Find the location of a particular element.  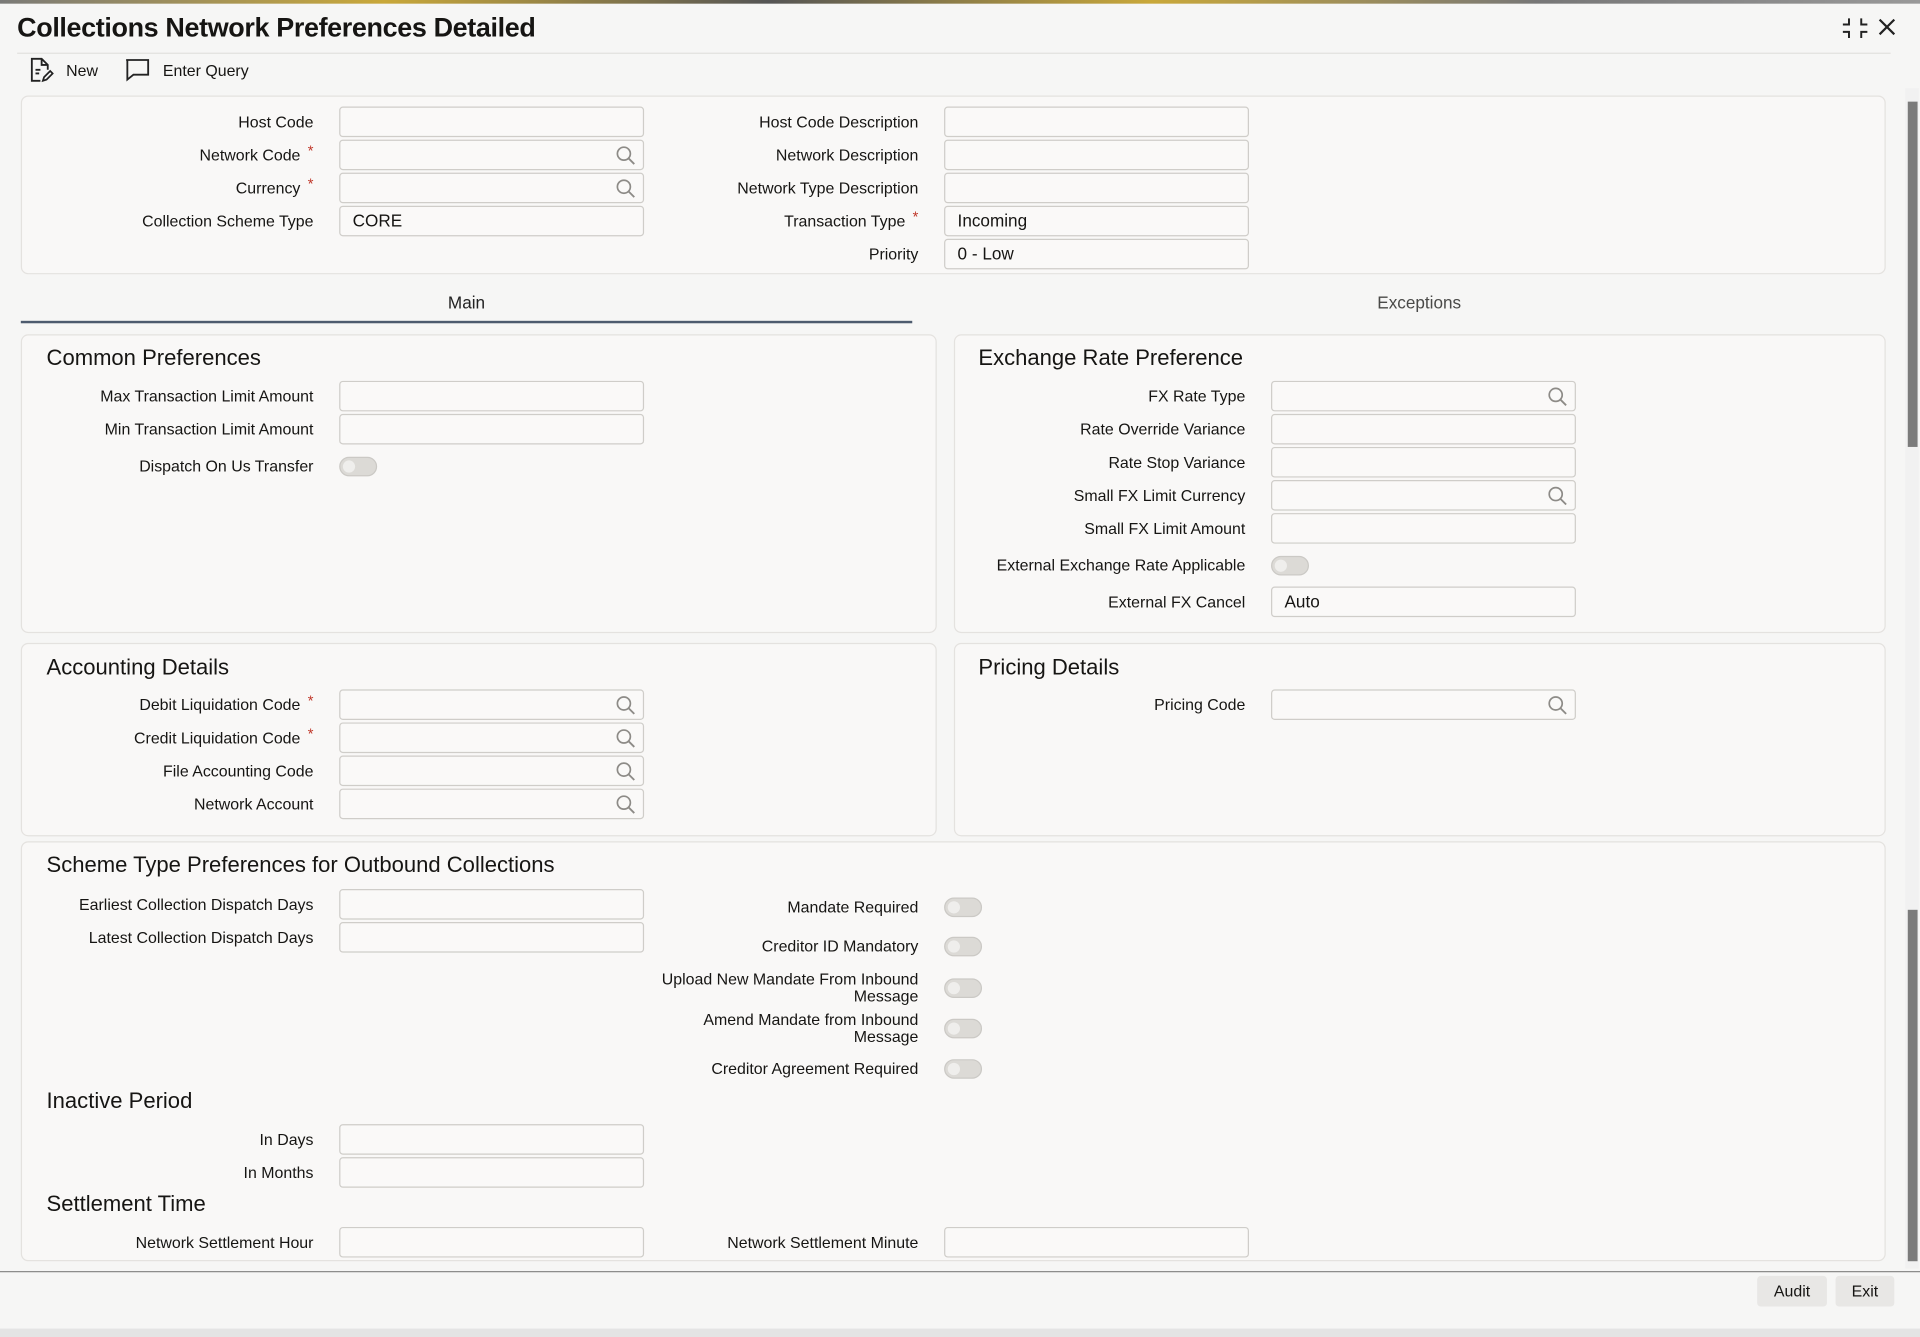

new-label: New is located at coordinates (82, 69).